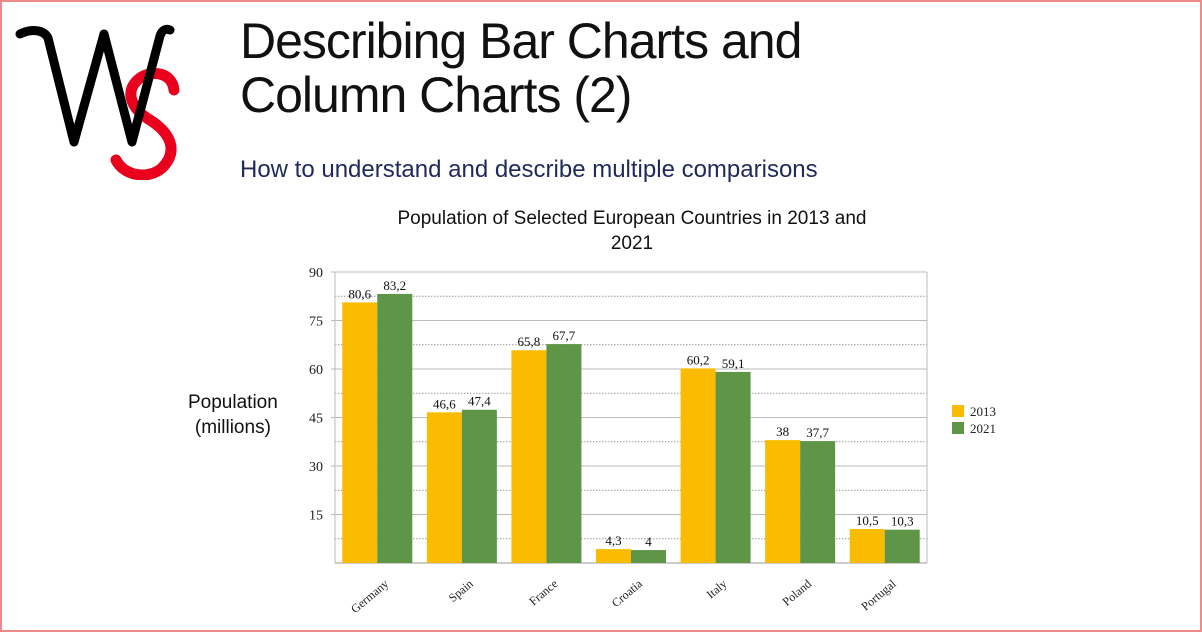  Describe the element at coordinates (564, 453) in the screenshot. I see `bar-2021-france` at that location.